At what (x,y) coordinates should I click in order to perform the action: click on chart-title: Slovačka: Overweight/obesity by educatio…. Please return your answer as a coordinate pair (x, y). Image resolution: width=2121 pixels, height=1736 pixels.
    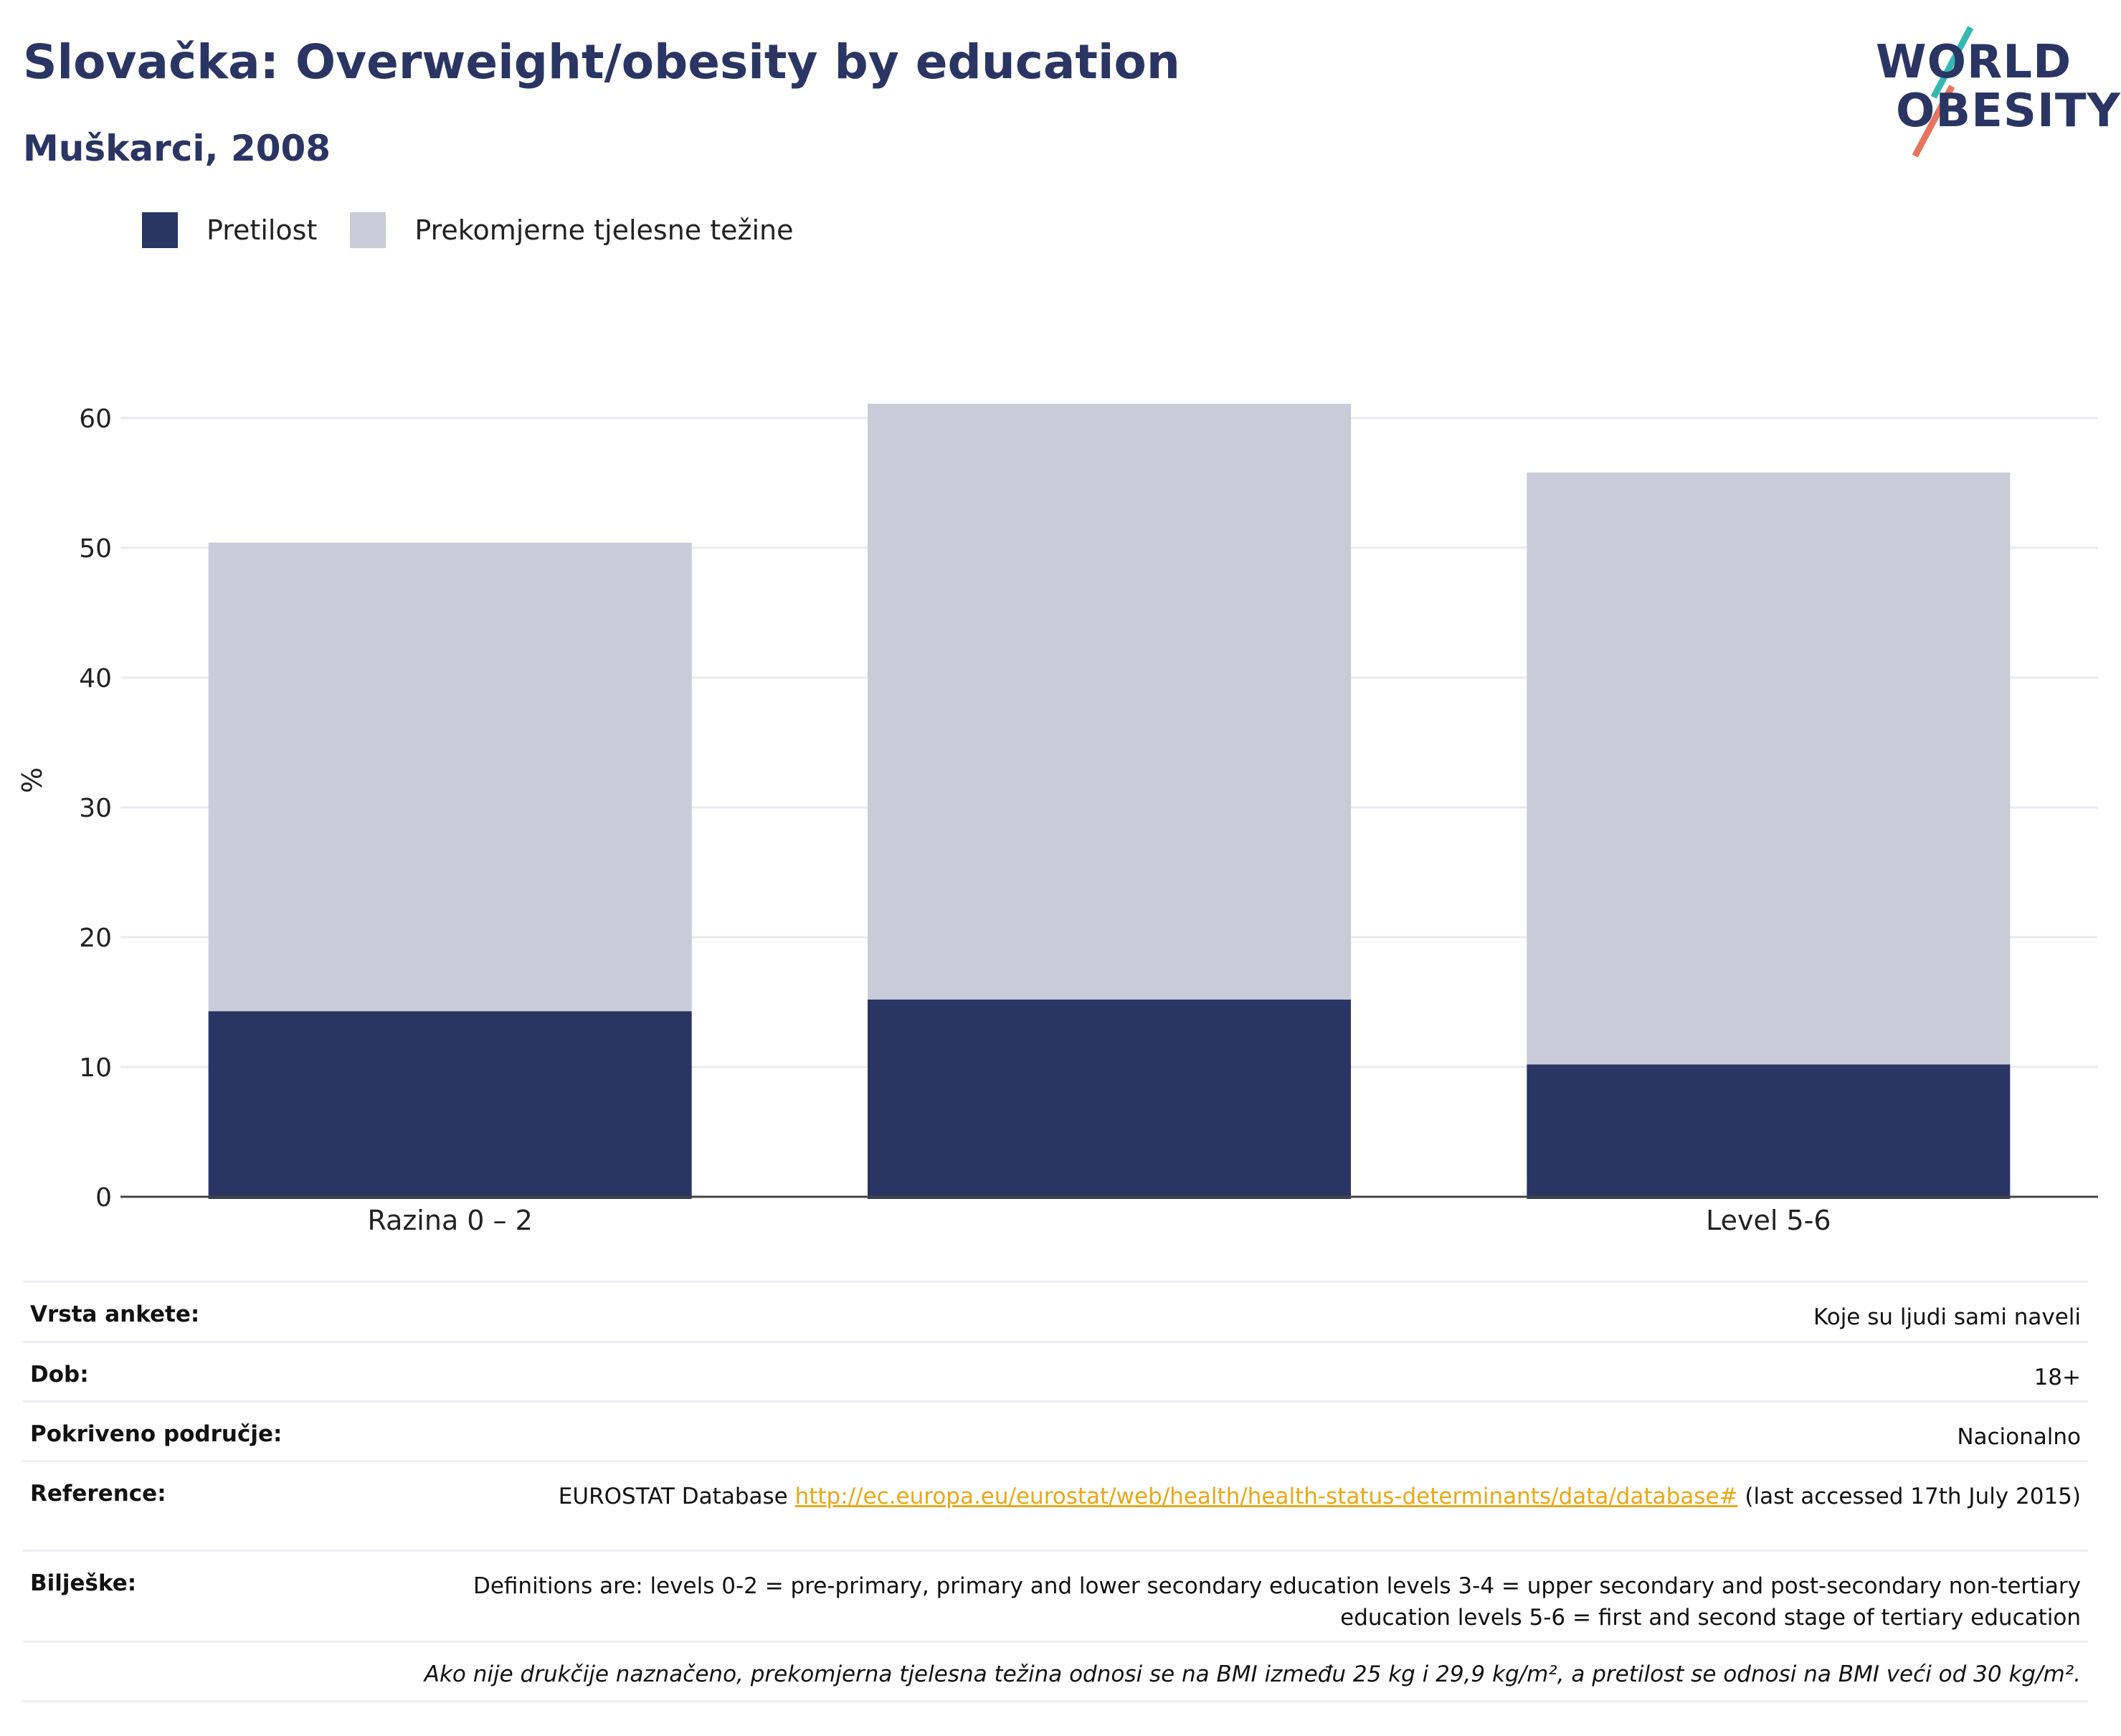
    Looking at the image, I should click on (601, 62).